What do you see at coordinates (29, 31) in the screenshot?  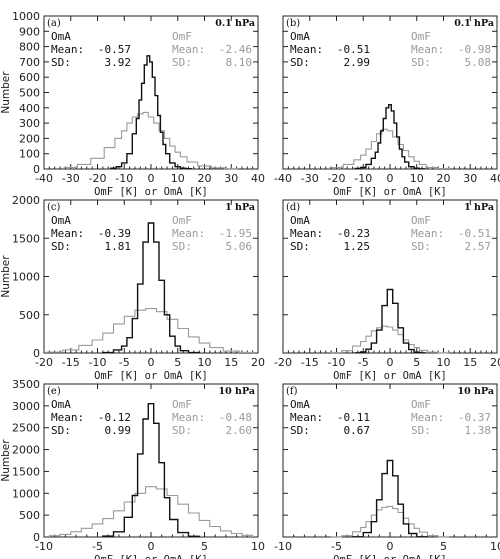 I see `y-tick-label: 900` at bounding box center [29, 31].